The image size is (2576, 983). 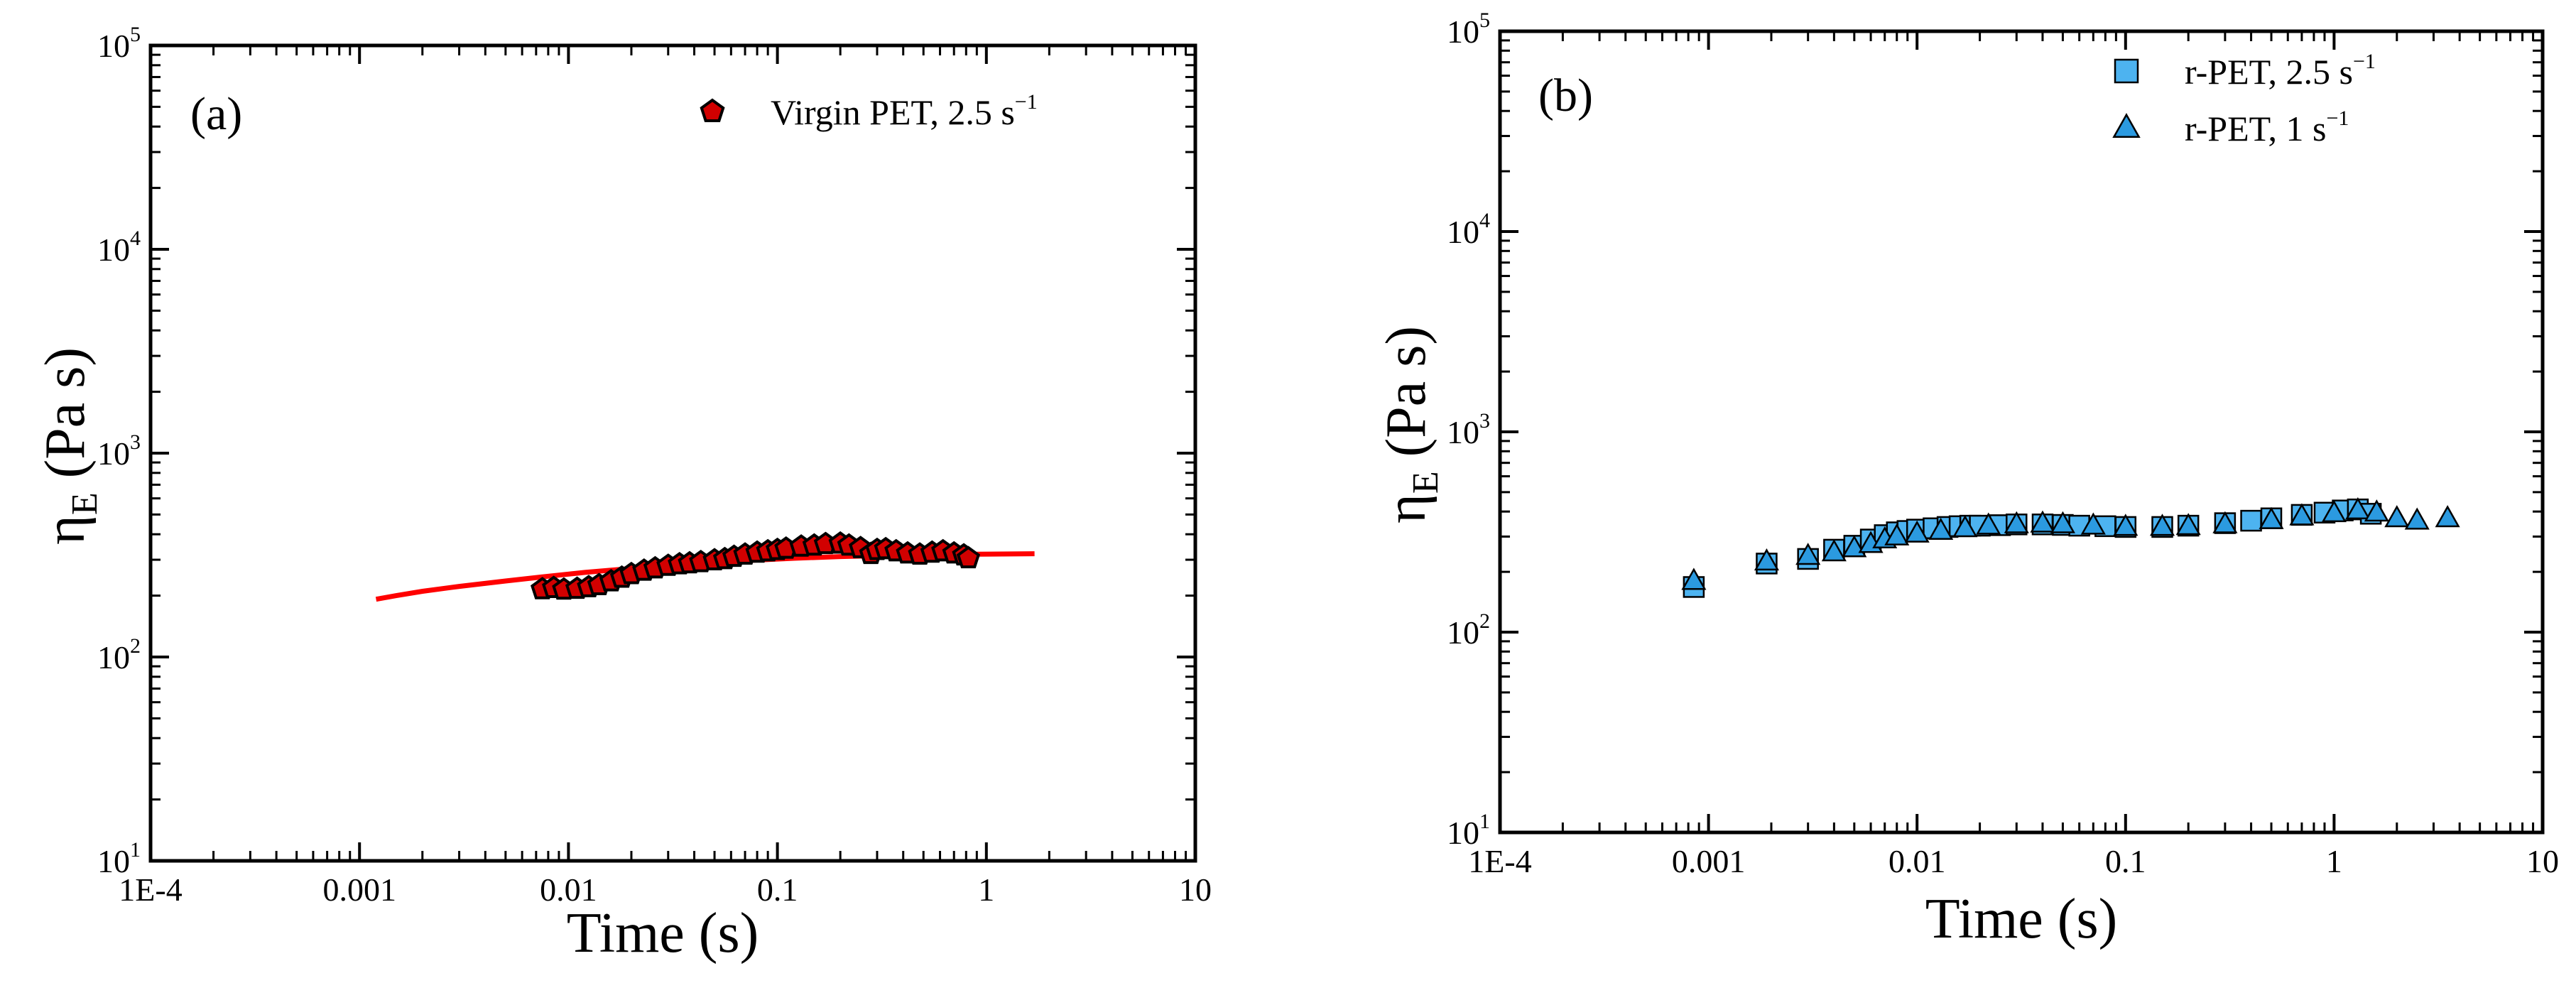 I want to click on legend-label: r-PET, 2.5 s−1, so click(x=2280, y=71).